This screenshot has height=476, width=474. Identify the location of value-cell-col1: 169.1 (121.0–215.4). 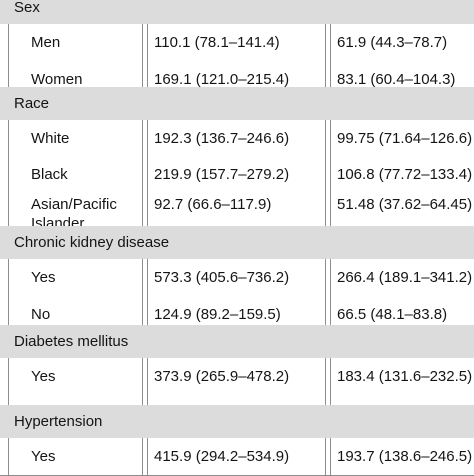
(236, 79).